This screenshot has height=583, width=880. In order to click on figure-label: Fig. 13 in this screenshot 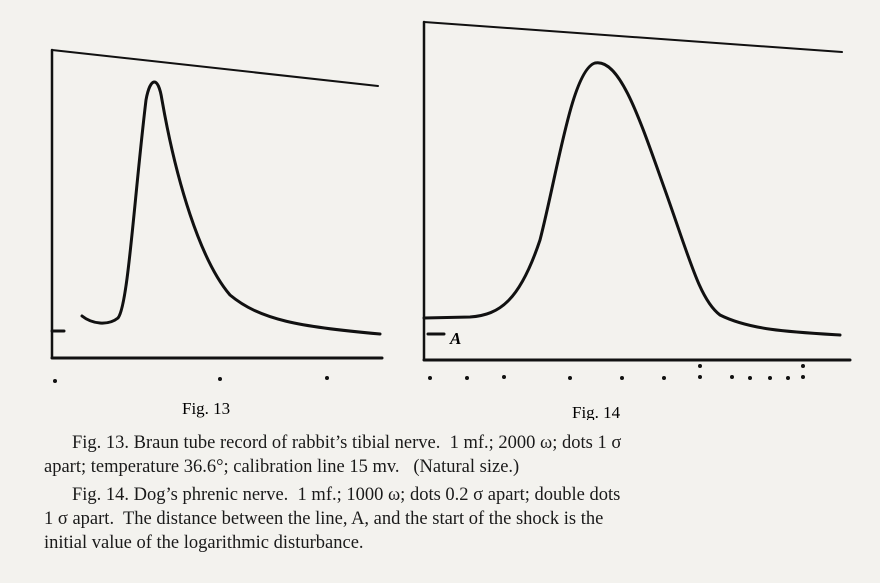, I will do `click(206, 408)`.